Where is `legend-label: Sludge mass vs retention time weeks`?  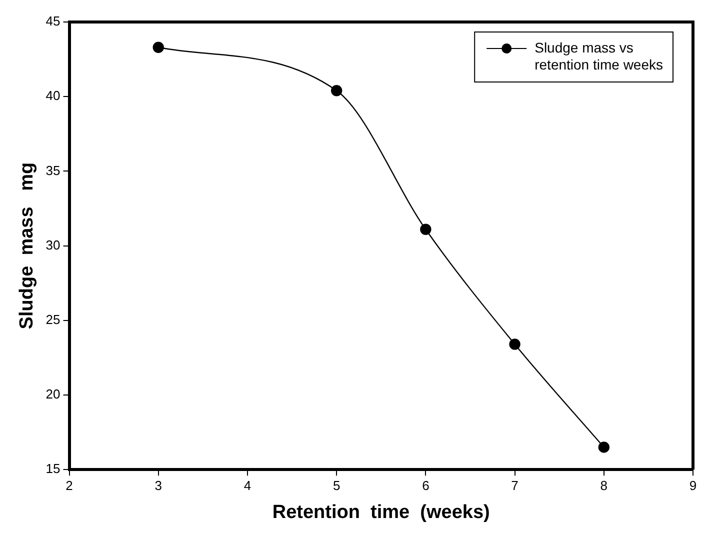 legend-label: Sludge mass vs retention time weeks is located at coordinates (599, 55).